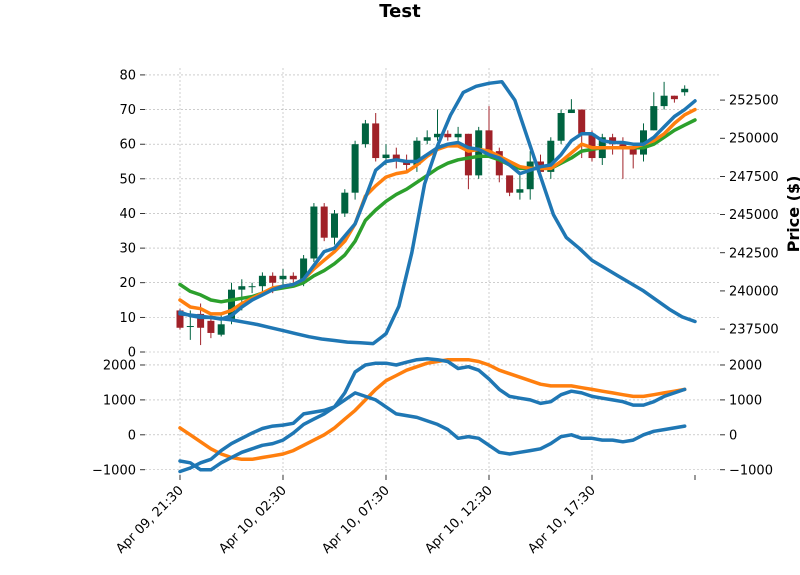  Describe the element at coordinates (754, 177) in the screenshot. I see `right-y-tick-label: 247500` at that location.